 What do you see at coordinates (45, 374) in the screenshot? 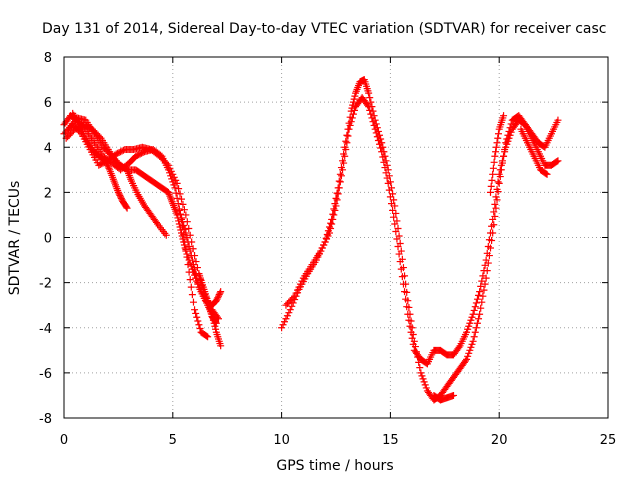
I see `y-tick-label: -6` at bounding box center [45, 374].